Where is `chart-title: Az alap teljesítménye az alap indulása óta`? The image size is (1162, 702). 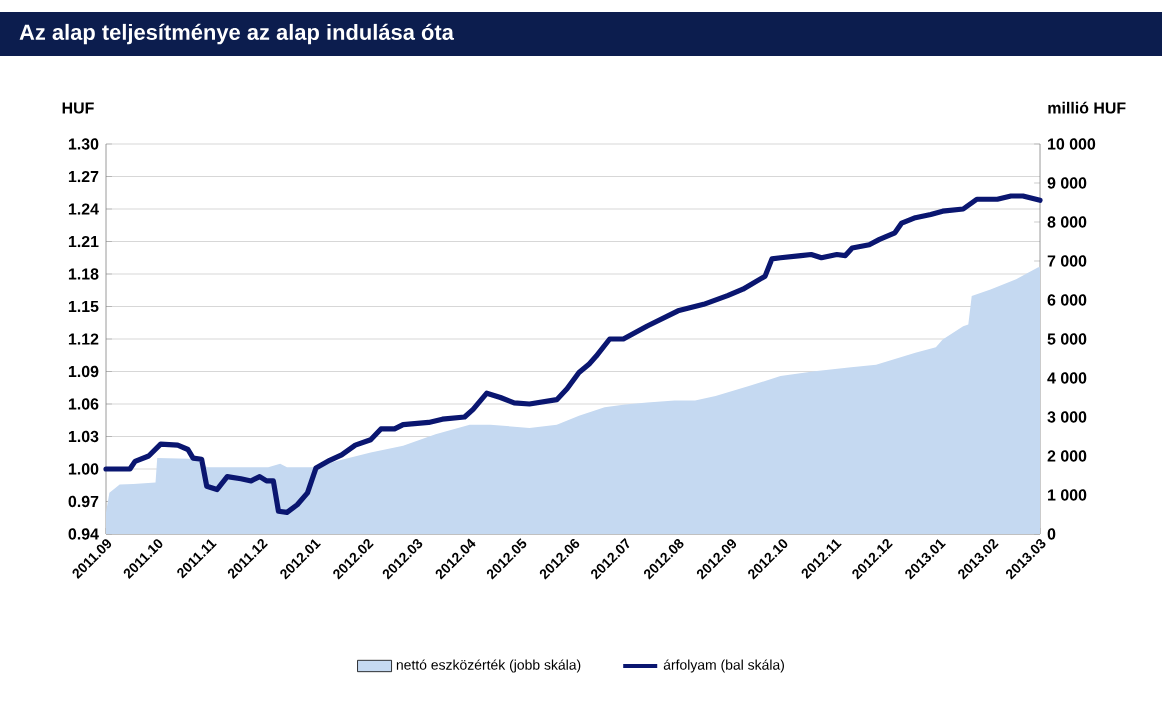
chart-title: Az alap teljesítménye az alap indulása óta is located at coordinates (236, 34).